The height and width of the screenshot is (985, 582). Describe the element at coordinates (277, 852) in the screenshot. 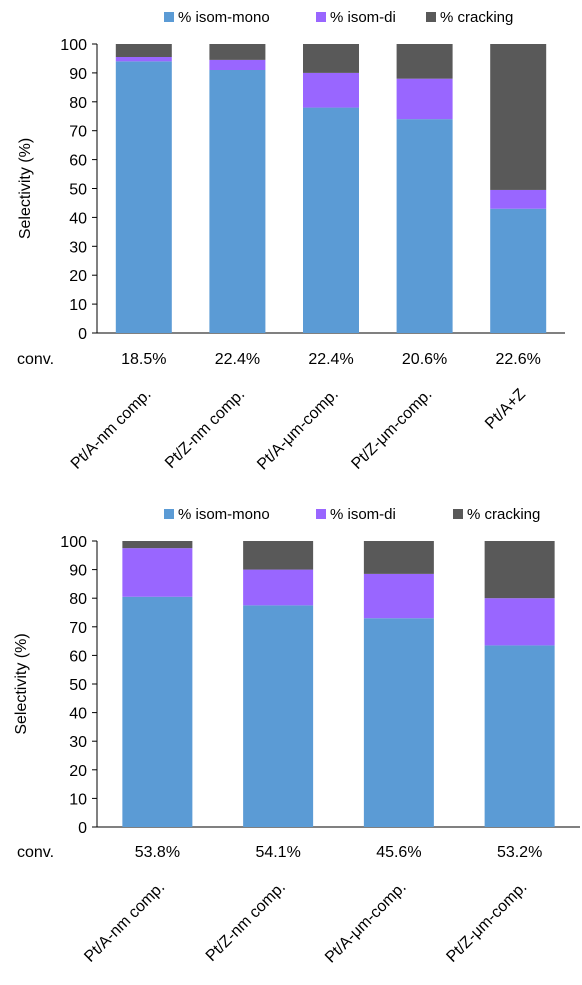

I see `conversion-value: 54.1%` at that location.